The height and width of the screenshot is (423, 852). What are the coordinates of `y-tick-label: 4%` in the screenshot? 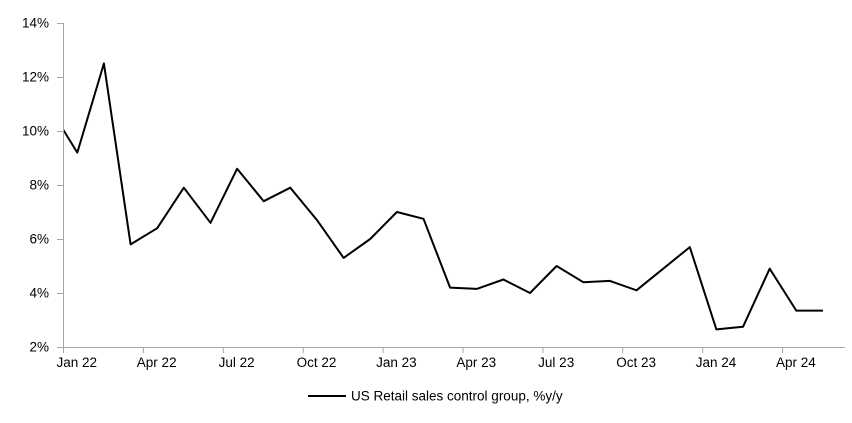 It's located at (39, 293).